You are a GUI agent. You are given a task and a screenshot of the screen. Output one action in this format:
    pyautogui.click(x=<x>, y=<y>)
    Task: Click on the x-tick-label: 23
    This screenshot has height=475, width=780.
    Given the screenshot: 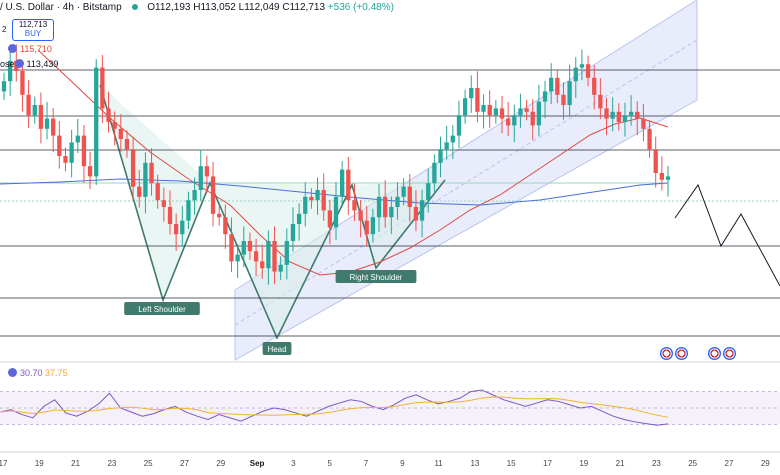 What is the action you would take?
    pyautogui.click(x=111, y=463)
    